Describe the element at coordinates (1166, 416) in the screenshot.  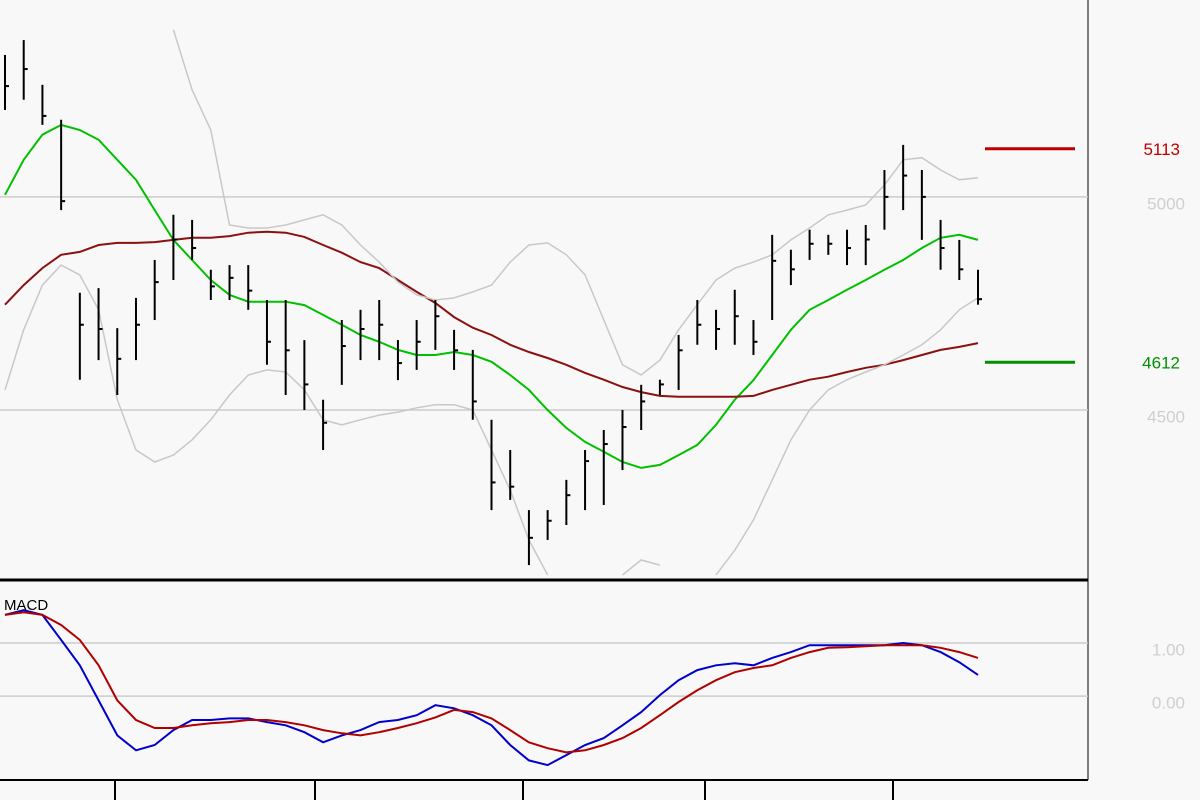
I see `y-tick-label: 4500` at that location.